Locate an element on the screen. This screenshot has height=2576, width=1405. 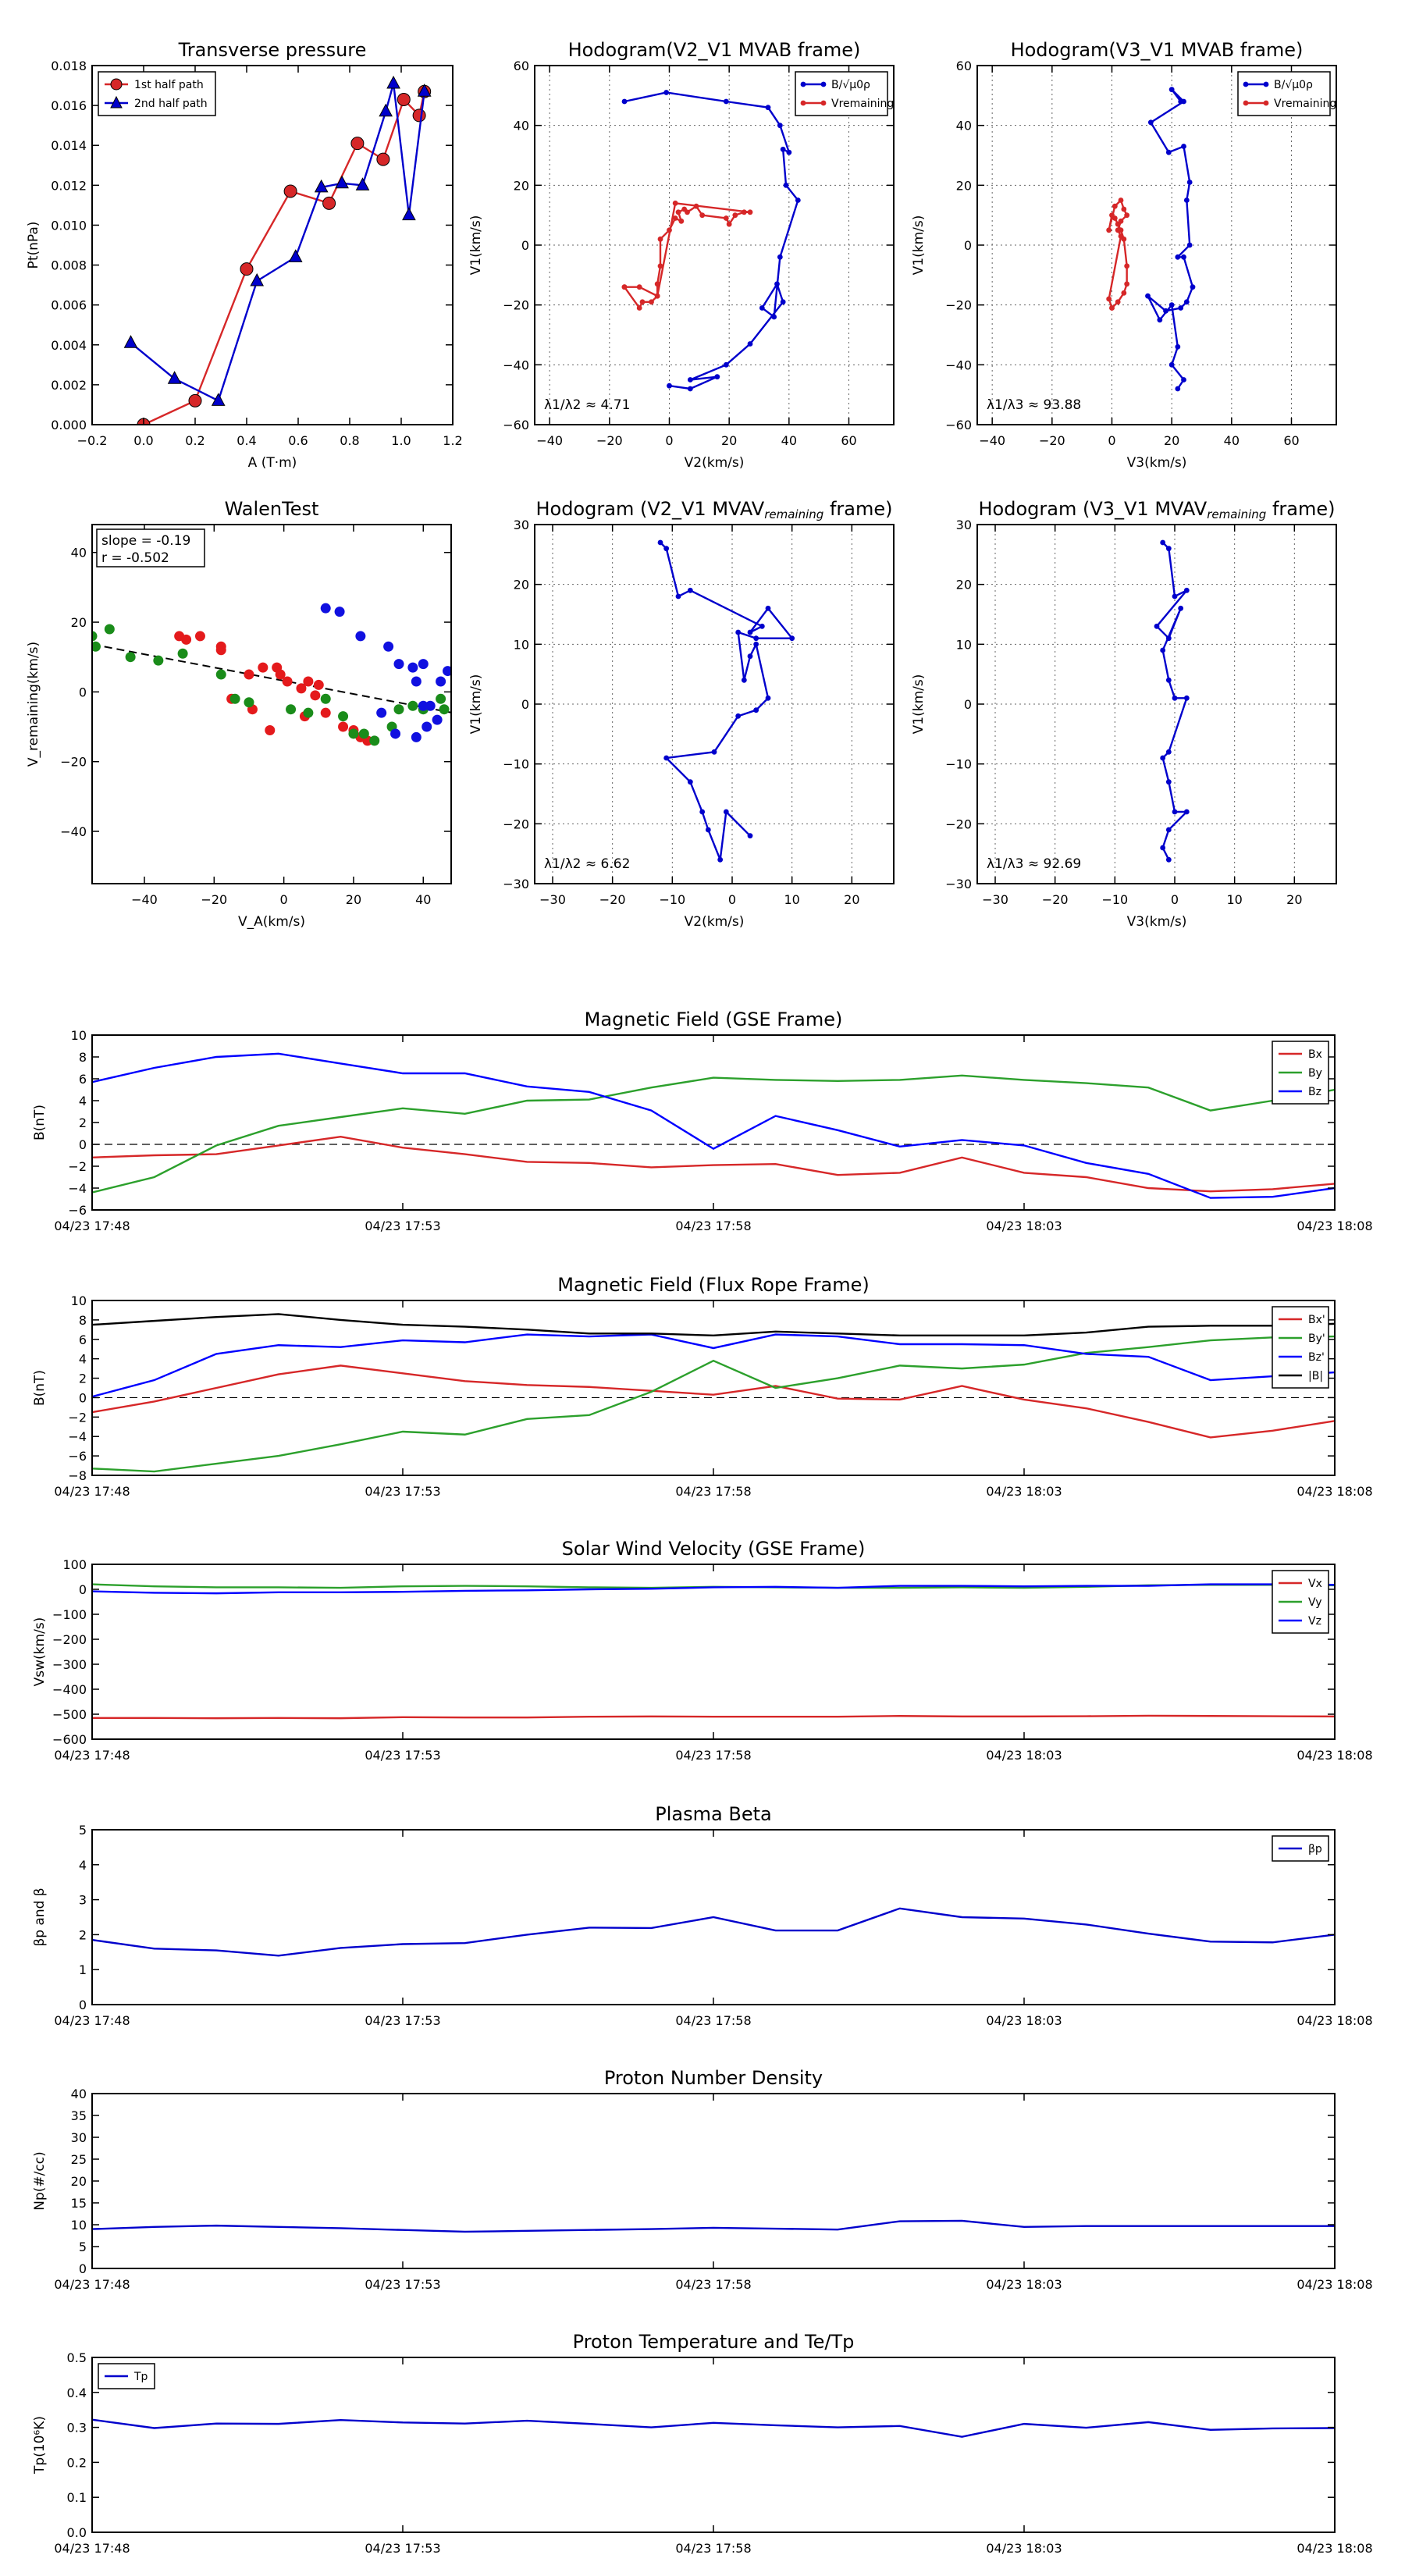
y-tick-label: −30 is located at coordinates (516, 884).